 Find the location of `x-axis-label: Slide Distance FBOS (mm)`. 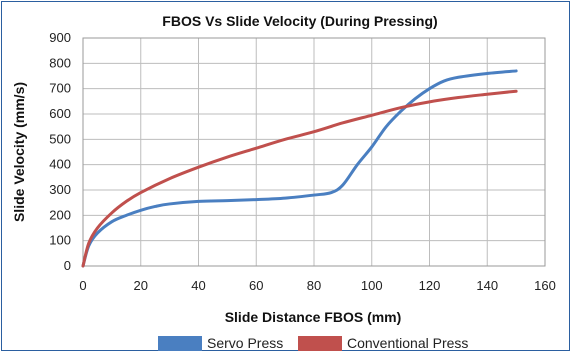

x-axis-label: Slide Distance FBOS (mm) is located at coordinates (313, 317).